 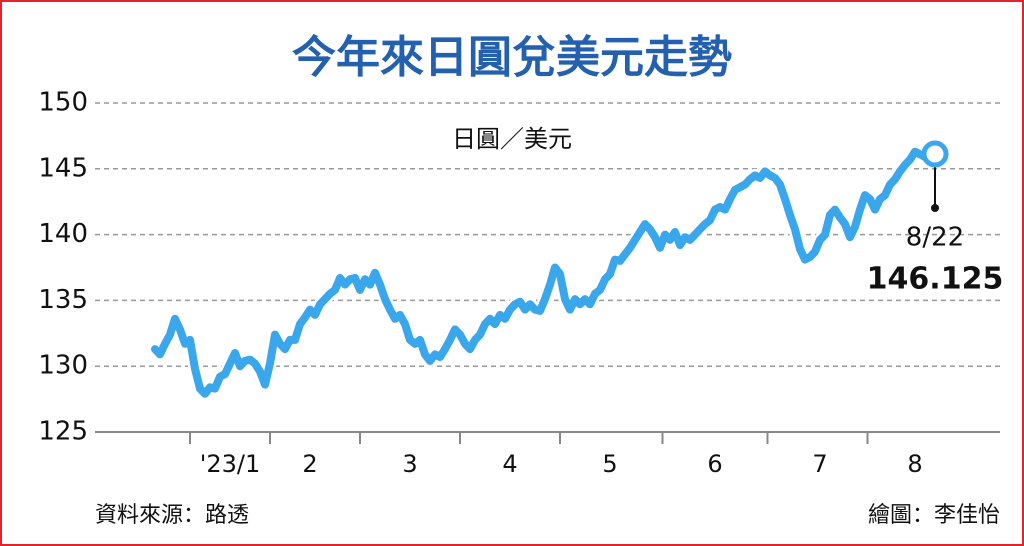 What do you see at coordinates (935, 207) in the screenshot?
I see `pointer-dot` at bounding box center [935, 207].